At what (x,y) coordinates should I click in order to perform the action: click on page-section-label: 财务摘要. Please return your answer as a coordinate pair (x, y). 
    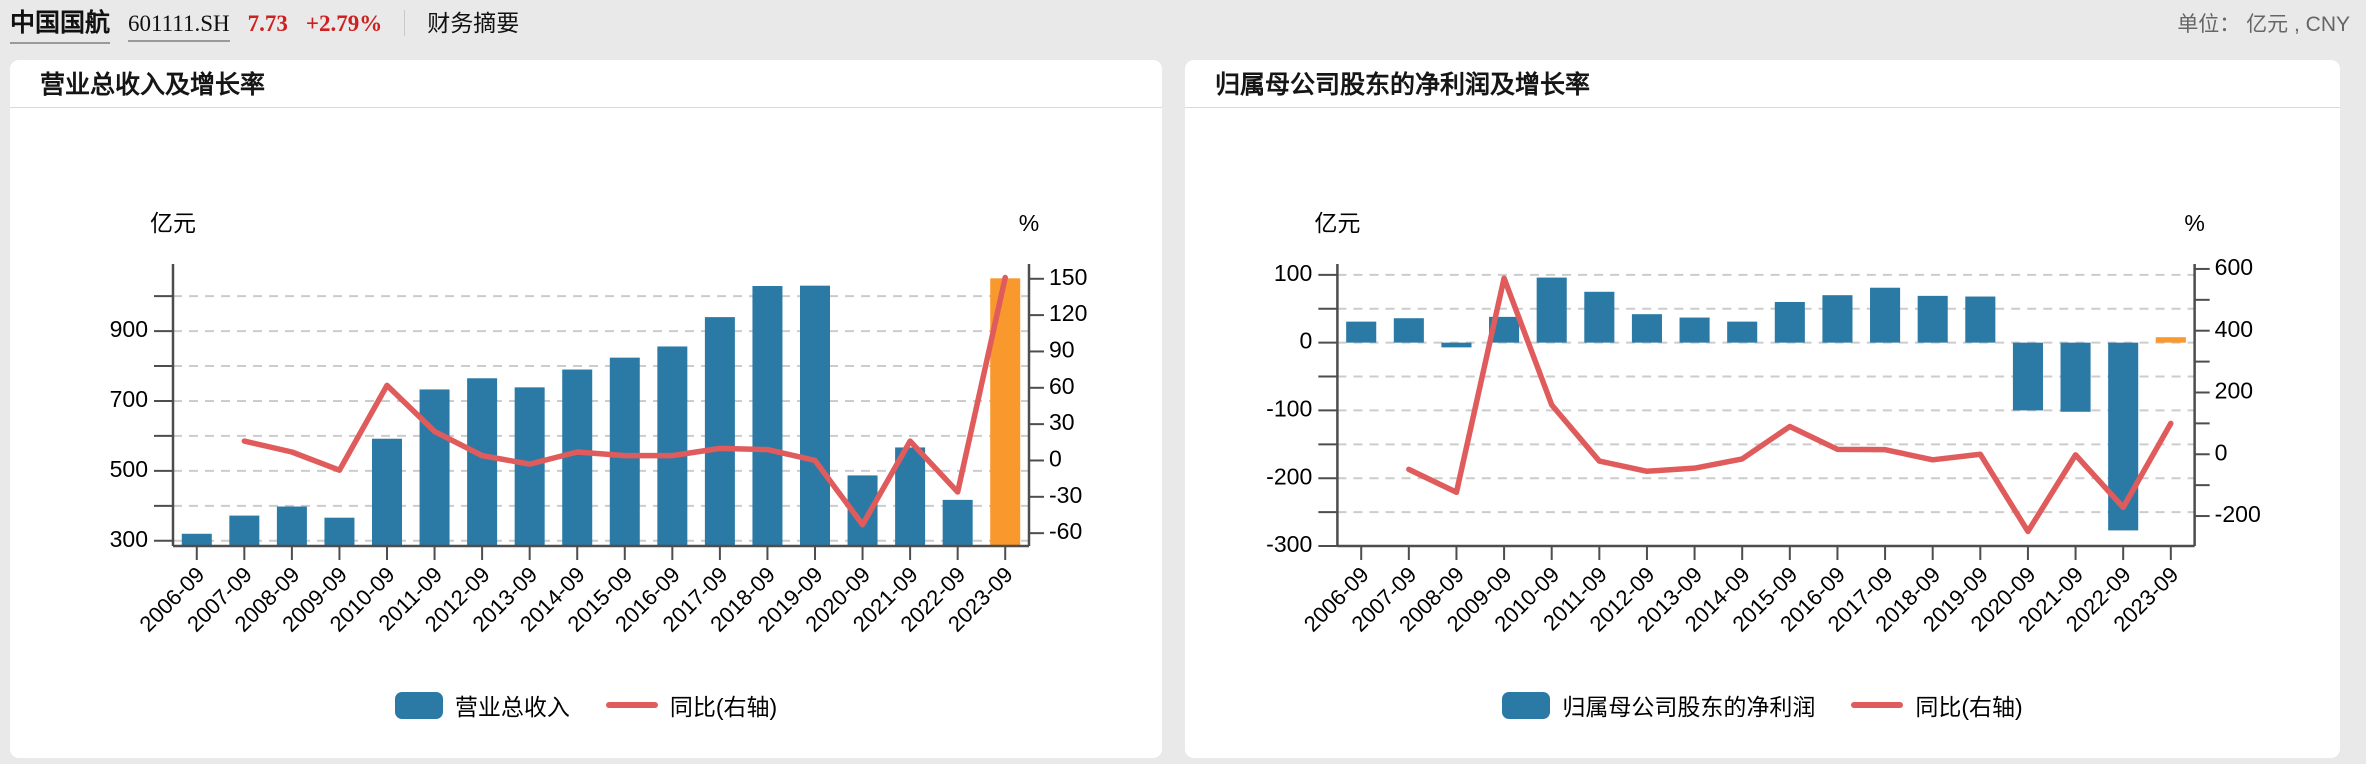
    Looking at the image, I should click on (473, 22).